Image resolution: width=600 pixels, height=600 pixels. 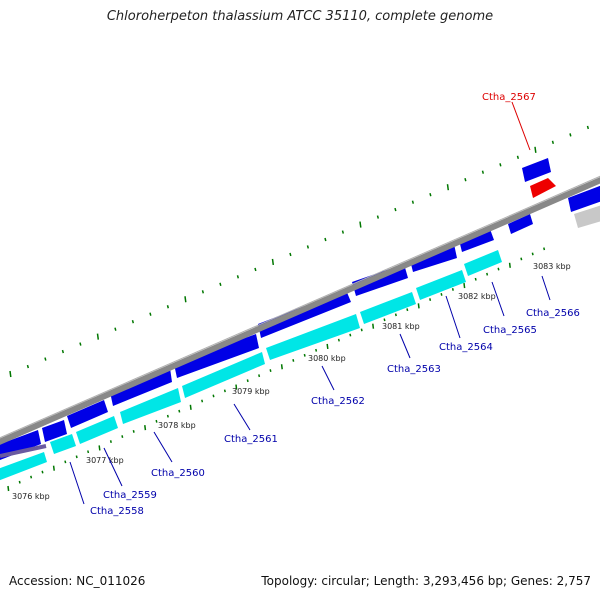 What do you see at coordinates (401, 326) in the screenshot?
I see `kbp-tick-label: 3081 kbp` at bounding box center [401, 326].